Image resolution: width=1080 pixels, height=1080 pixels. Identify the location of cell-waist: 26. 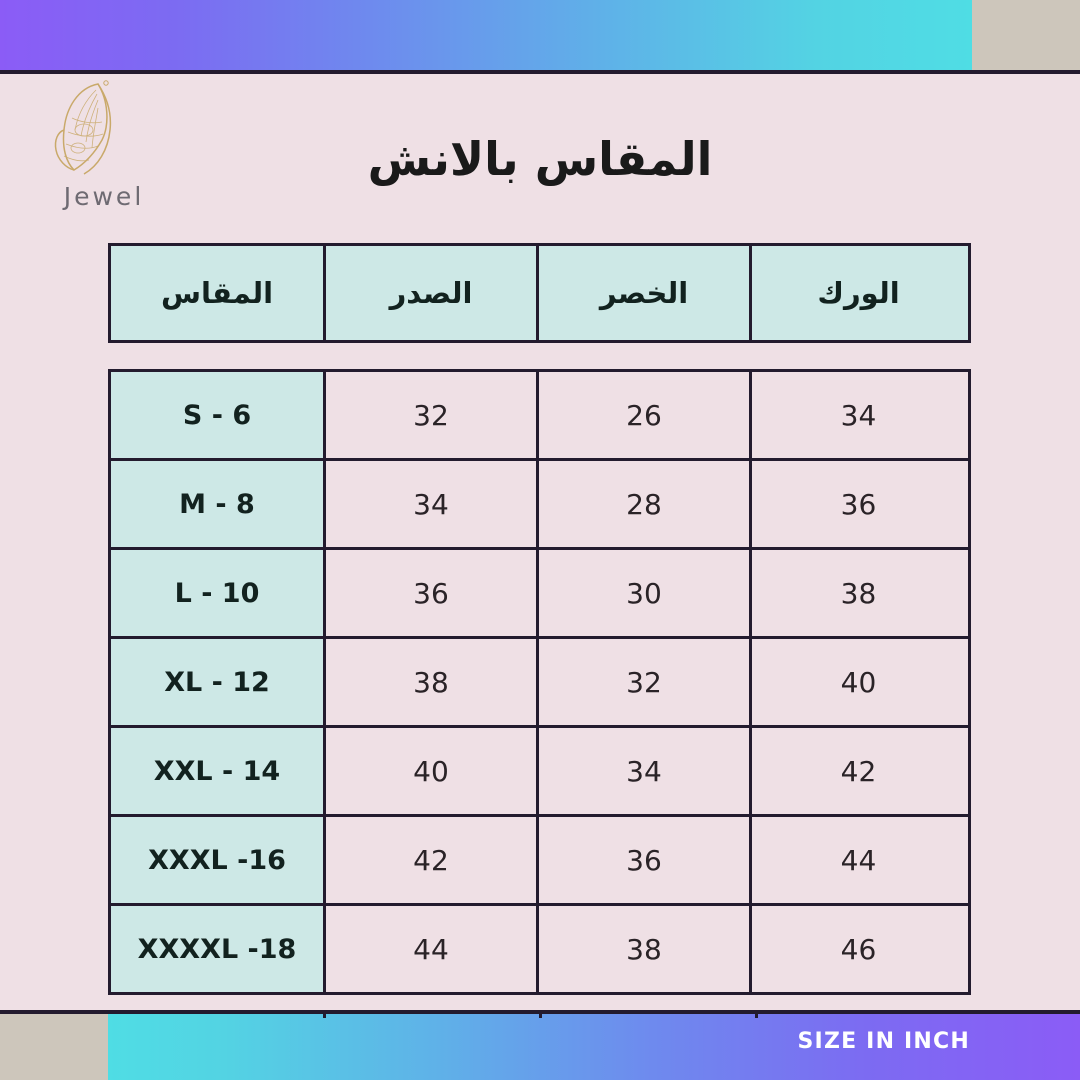
(642, 415).